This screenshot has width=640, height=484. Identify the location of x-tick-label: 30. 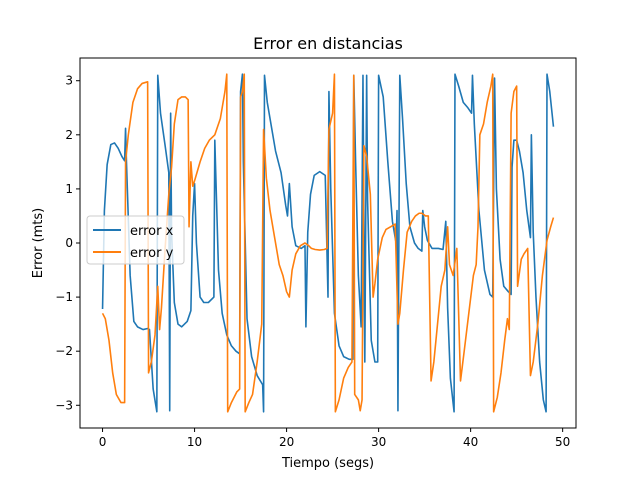
(378, 442).